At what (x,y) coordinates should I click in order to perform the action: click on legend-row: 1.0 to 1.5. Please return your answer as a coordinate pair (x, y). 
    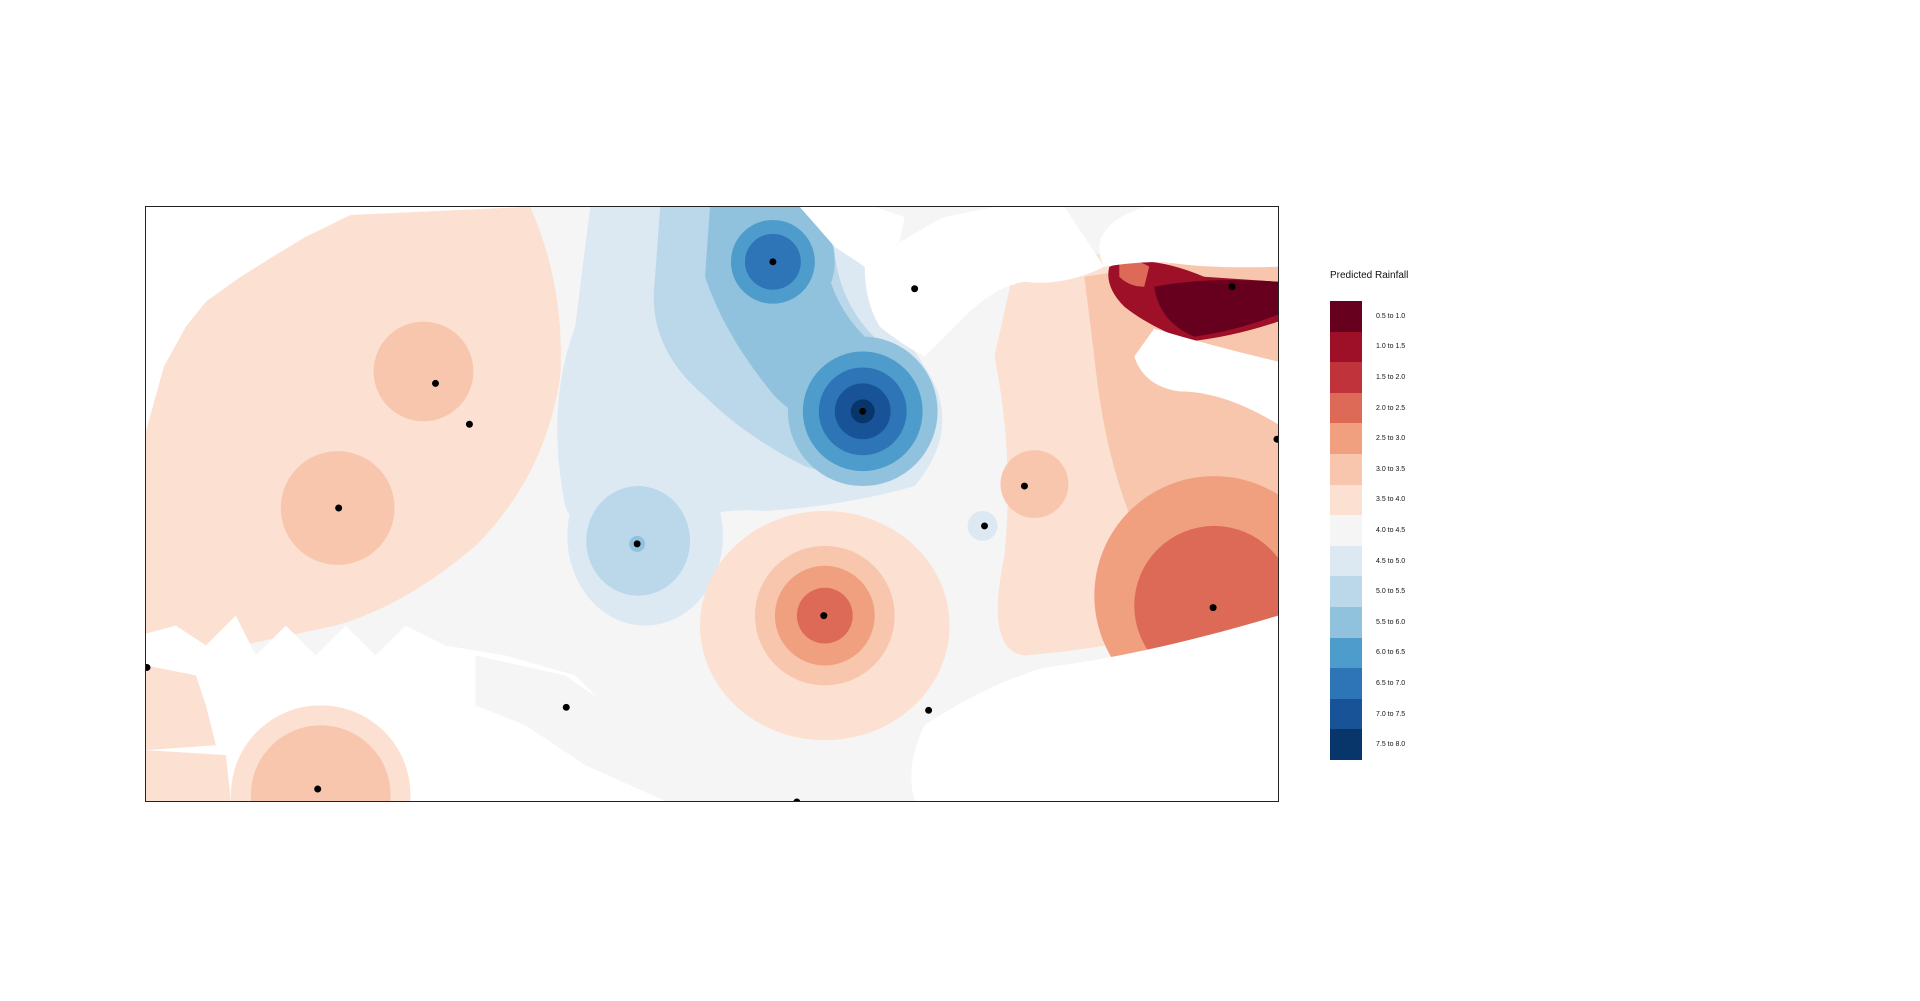
    Looking at the image, I should click on (1400, 347).